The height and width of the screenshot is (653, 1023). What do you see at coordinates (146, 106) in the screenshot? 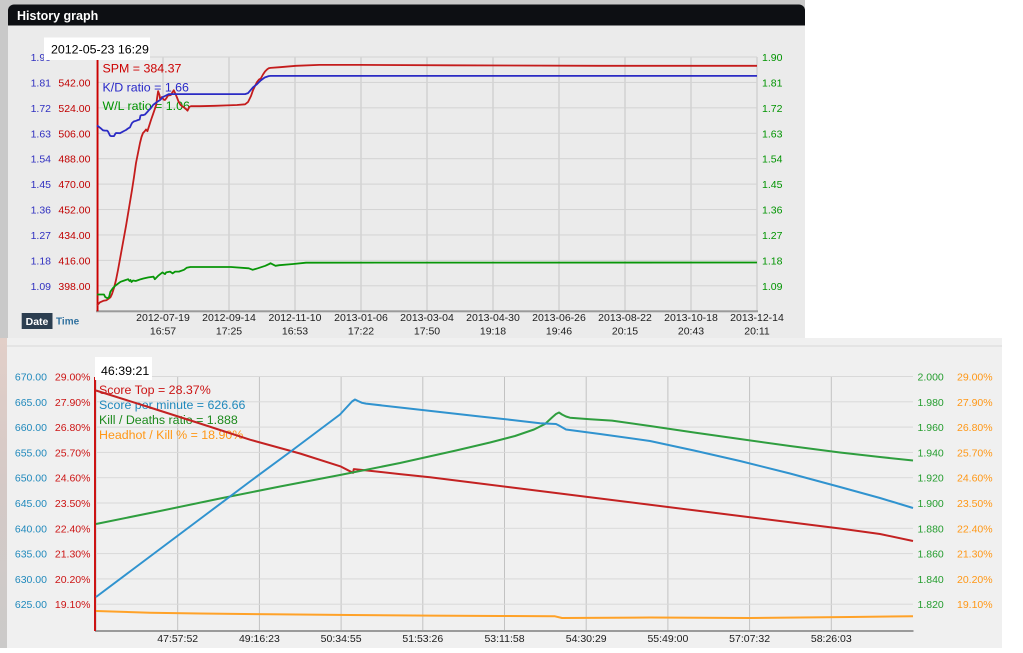
I see `svg-text: W/L ratio = 1.06` at bounding box center [146, 106].